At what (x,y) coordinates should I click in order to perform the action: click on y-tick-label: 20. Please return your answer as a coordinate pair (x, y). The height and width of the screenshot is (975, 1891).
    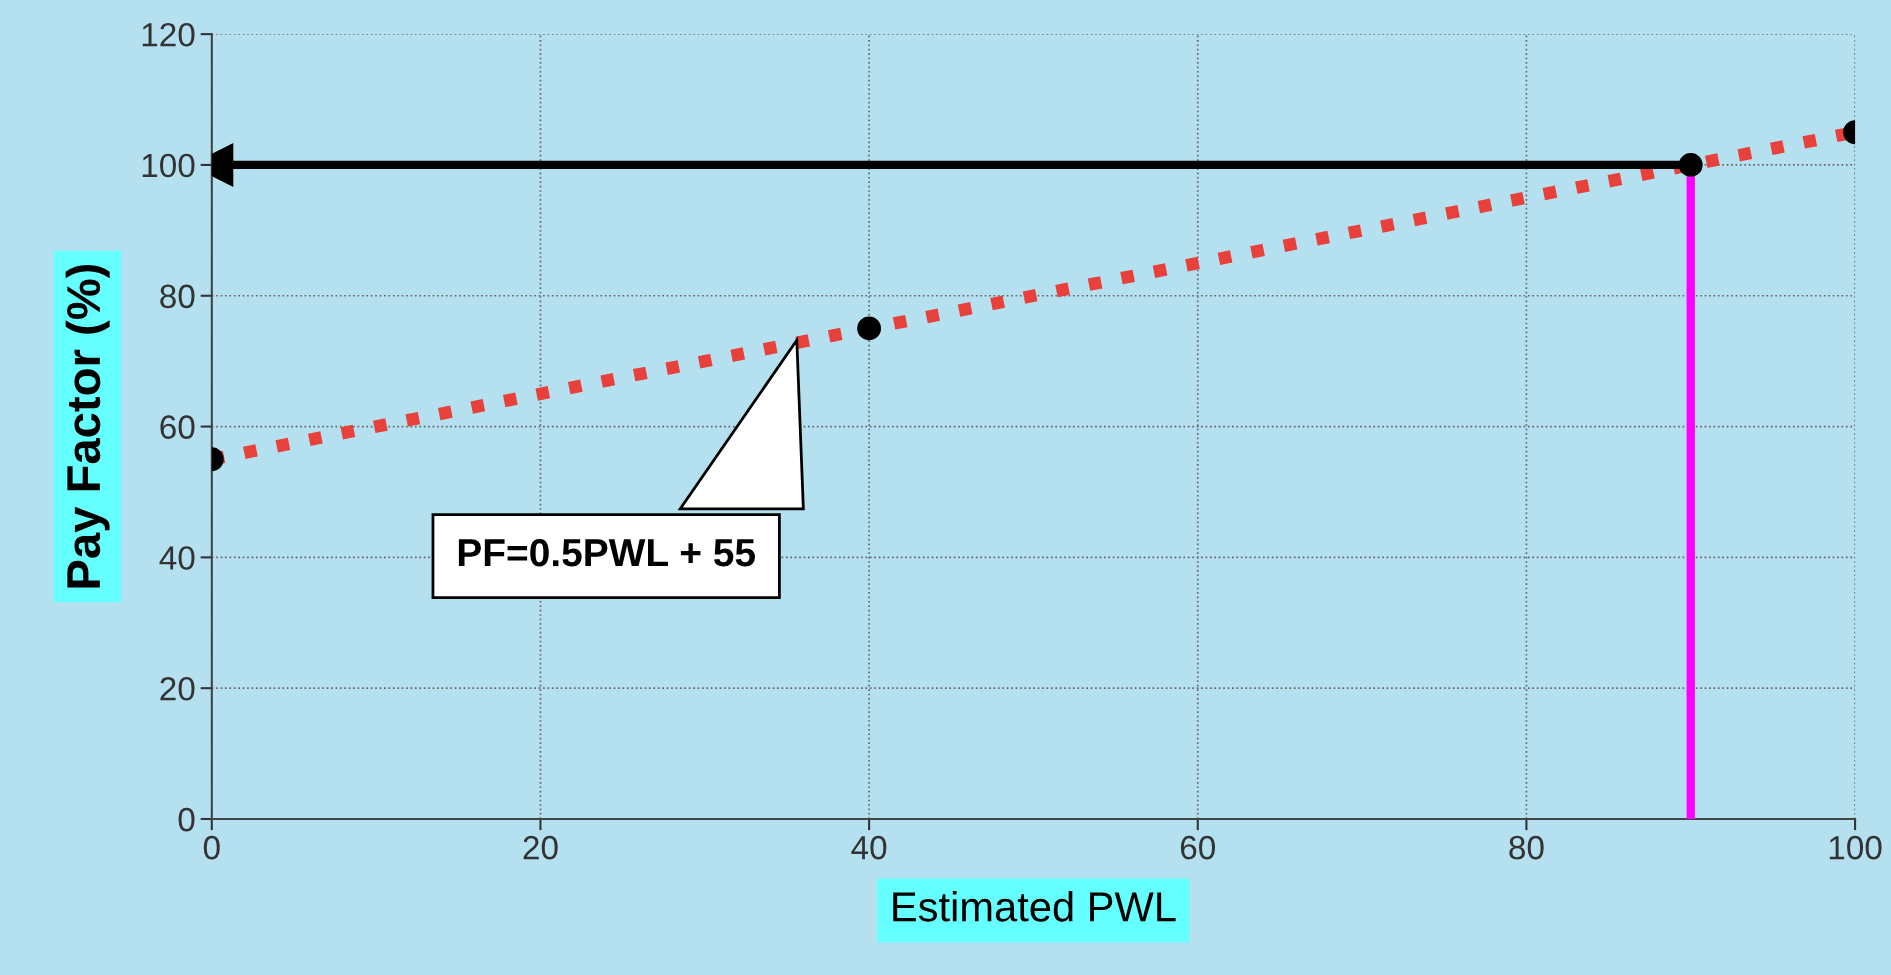
    Looking at the image, I should click on (177, 688).